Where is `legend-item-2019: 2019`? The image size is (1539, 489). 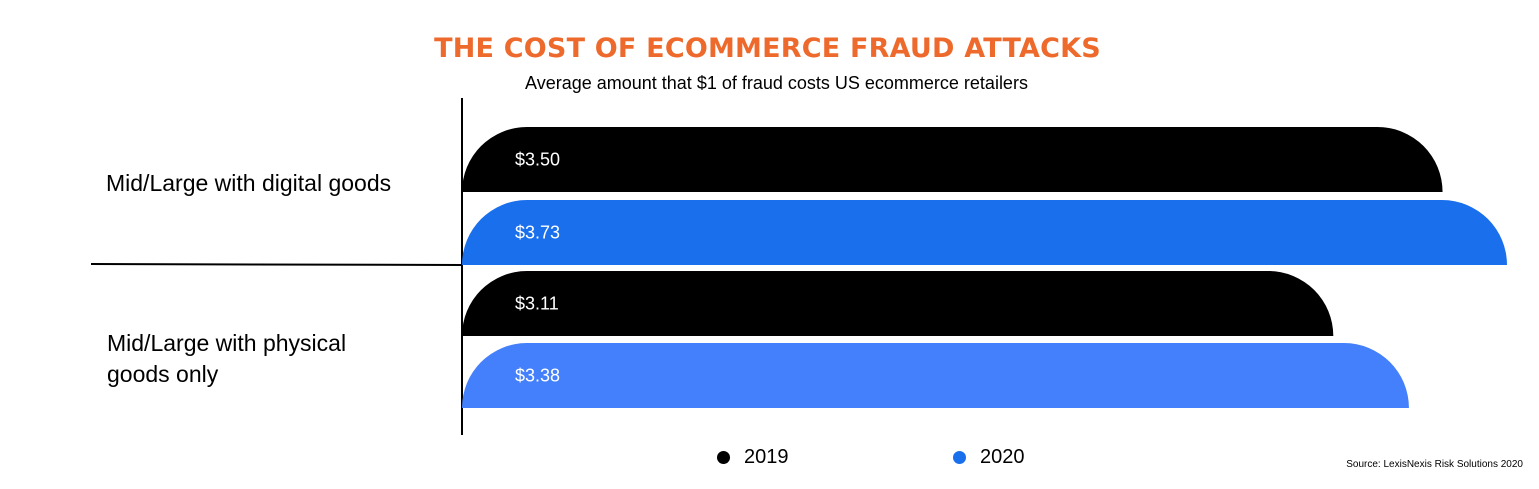 legend-item-2019: 2019 is located at coordinates (753, 457).